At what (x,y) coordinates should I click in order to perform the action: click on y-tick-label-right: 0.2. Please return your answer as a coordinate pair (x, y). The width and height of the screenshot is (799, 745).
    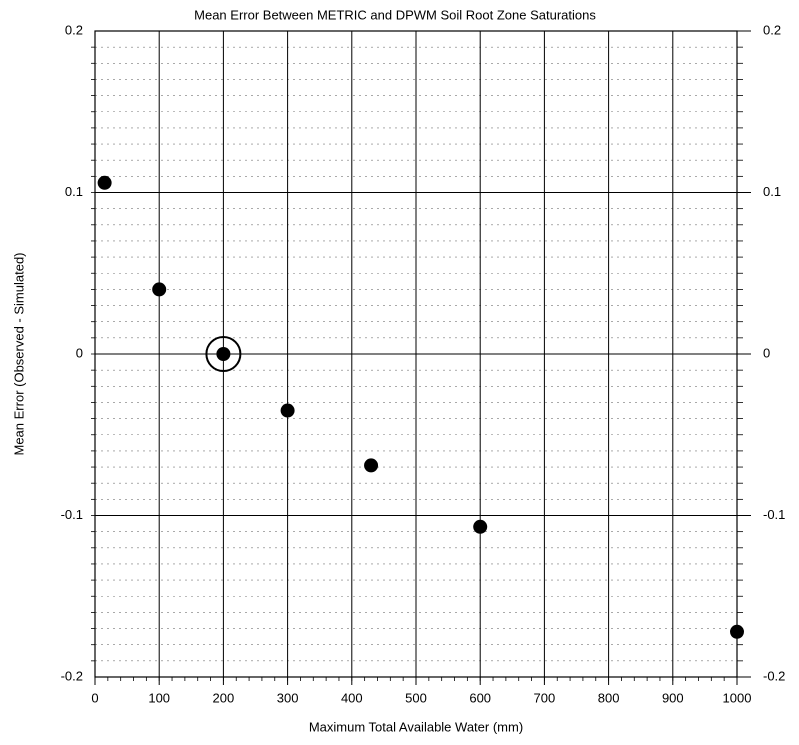
    Looking at the image, I should click on (772, 29).